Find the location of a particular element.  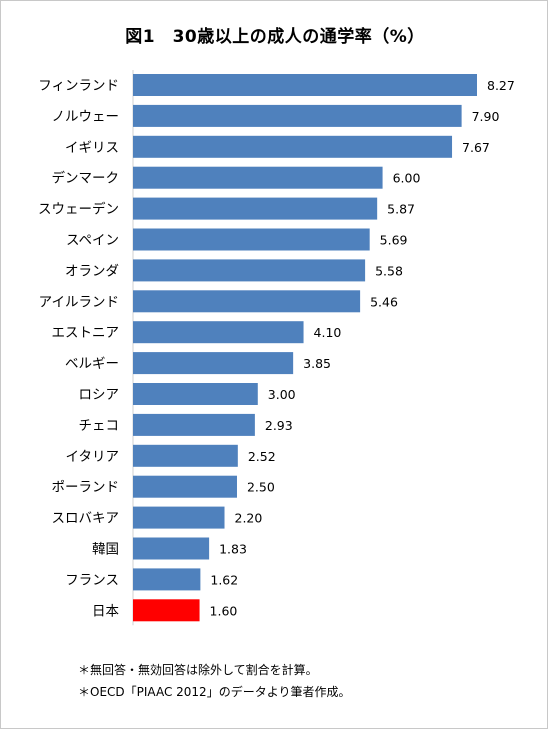

category-label: ノルウェー is located at coordinates (86, 117).